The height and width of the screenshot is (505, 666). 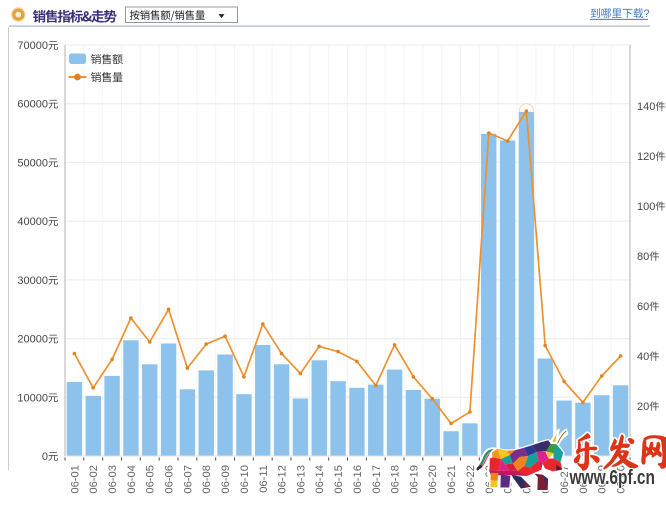 I want to click on svg-text: 06-11, so click(x=264, y=479).